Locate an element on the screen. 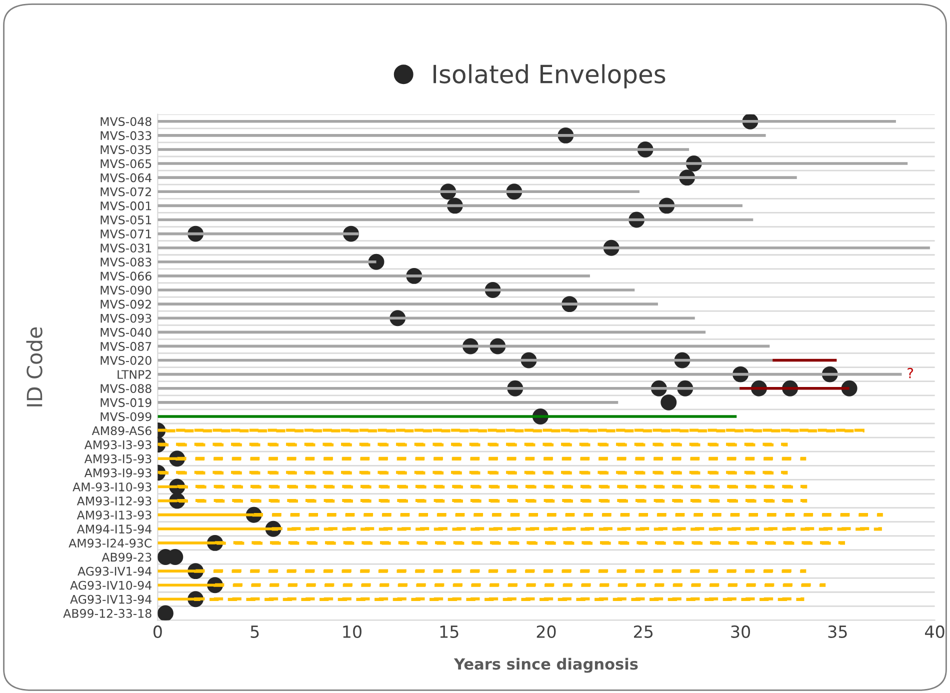 Image resolution: width=950 pixels, height=693 pixels. x-tick-label: 10 is located at coordinates (352, 631).